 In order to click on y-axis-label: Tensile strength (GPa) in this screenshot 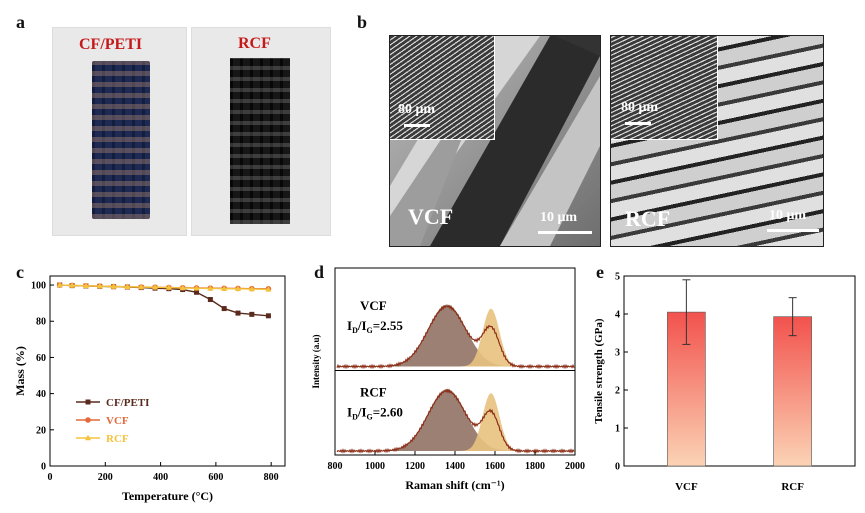, I will do `click(599, 370)`.